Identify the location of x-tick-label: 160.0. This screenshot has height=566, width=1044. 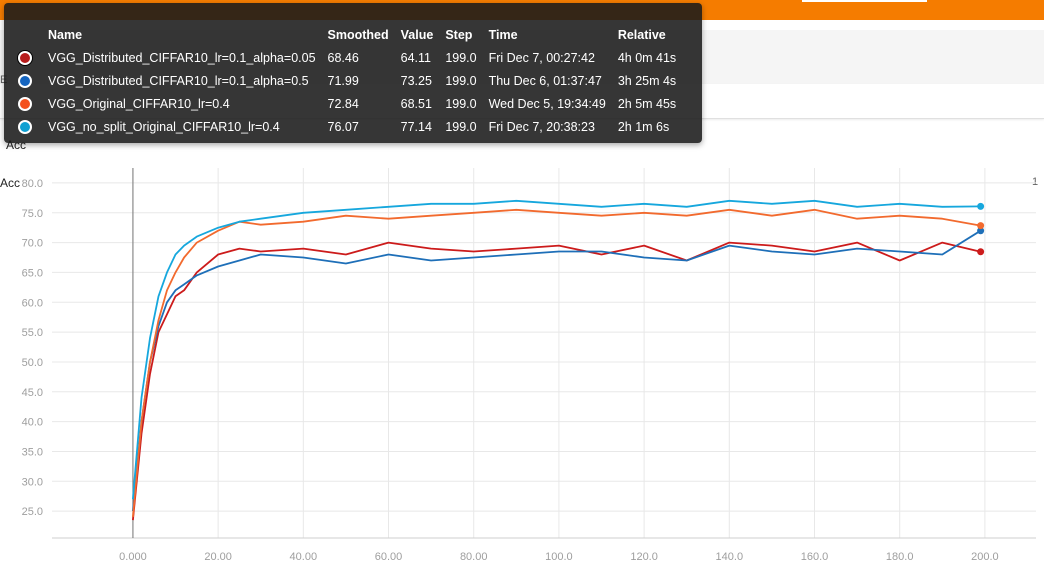
(815, 557).